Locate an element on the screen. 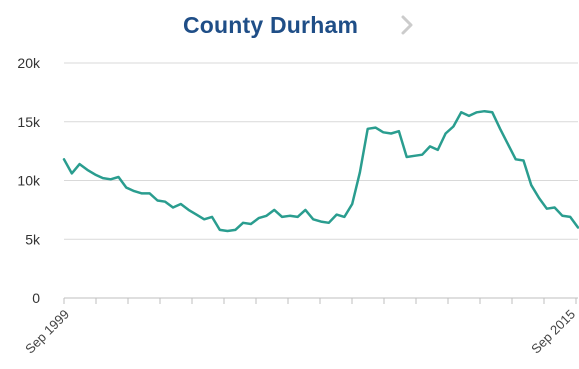 This screenshot has height=369, width=579. y-tick-label: 5k is located at coordinates (33, 239).